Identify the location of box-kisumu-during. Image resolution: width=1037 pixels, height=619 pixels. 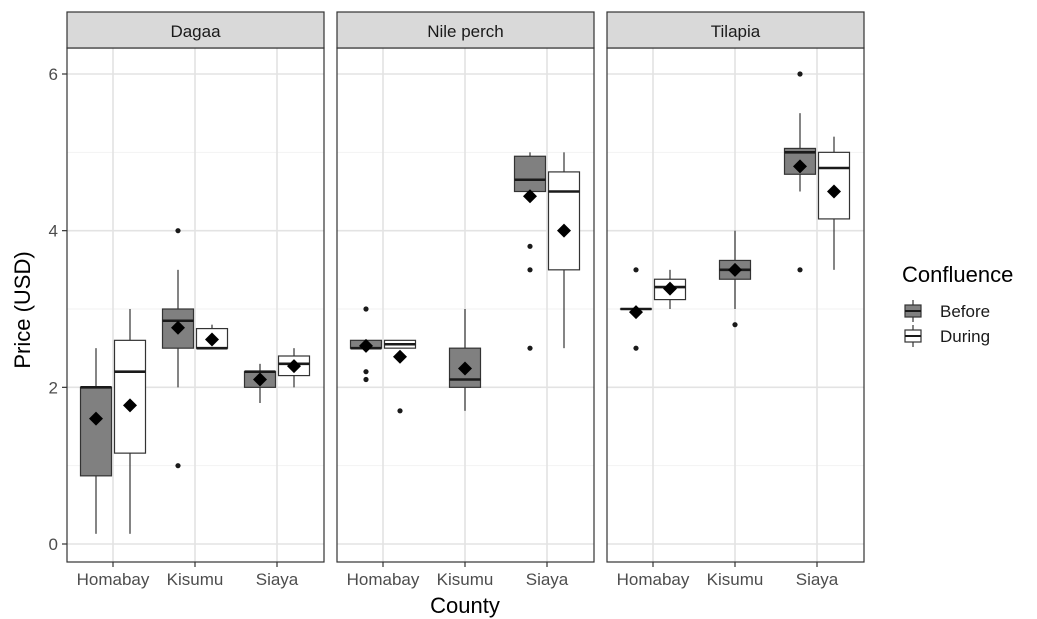
(212, 337).